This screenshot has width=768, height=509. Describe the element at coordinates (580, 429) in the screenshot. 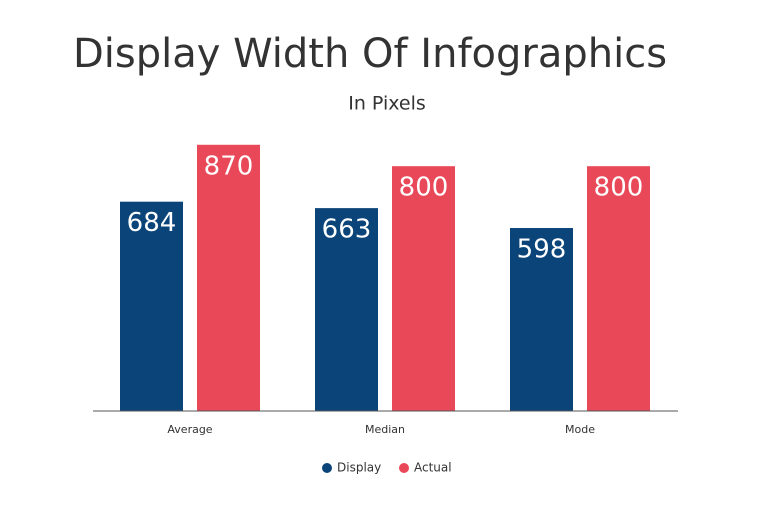

I see `x-tick-label: Mode` at that location.